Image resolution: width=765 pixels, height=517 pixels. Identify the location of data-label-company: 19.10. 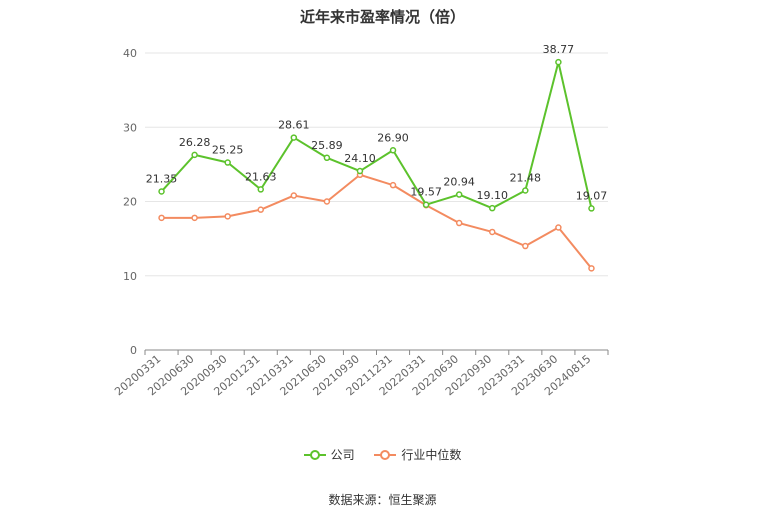
(493, 195).